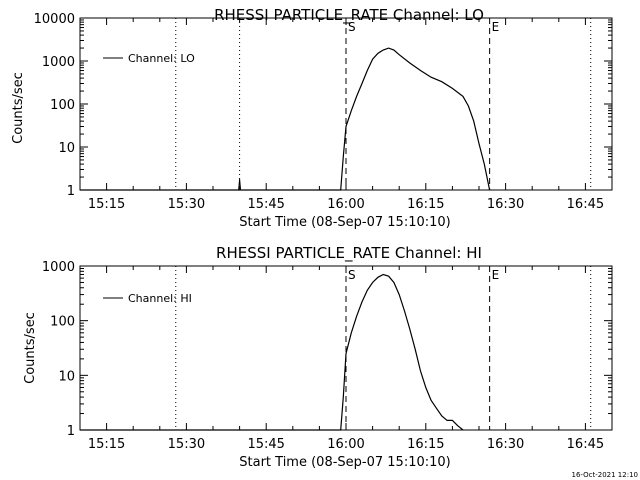 Image resolution: width=640 pixels, height=480 pixels. What do you see at coordinates (605, 475) in the screenshot?
I see `footer-timestamp: 16-Oct-2021 12:10` at bounding box center [605, 475].